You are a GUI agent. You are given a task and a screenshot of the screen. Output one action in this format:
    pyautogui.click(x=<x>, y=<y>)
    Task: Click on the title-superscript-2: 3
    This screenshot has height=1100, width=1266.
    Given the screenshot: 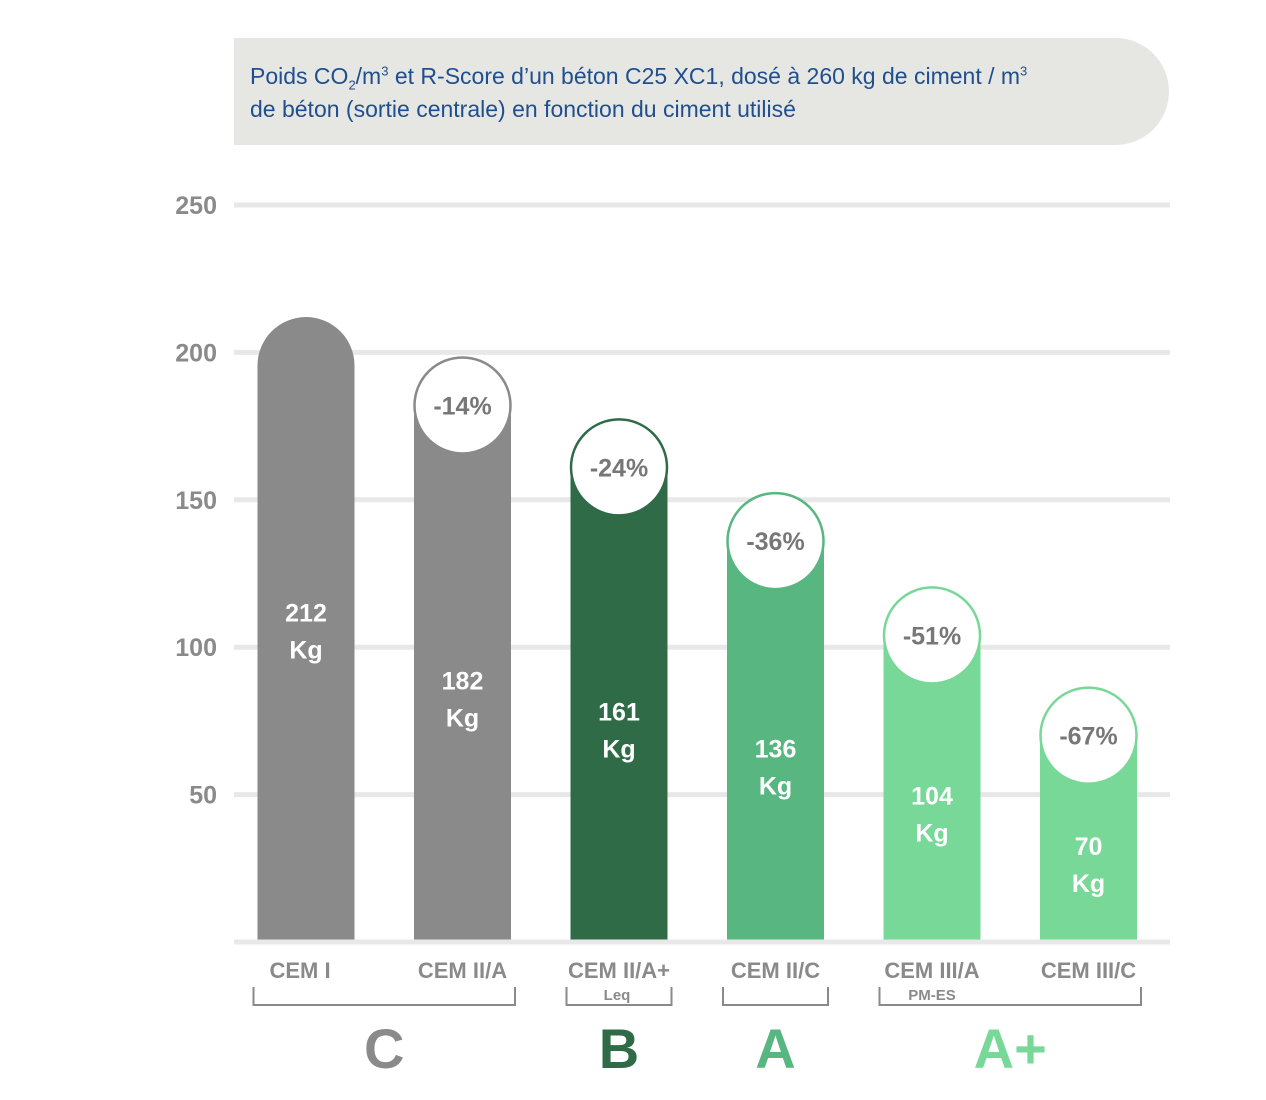 What is the action you would take?
    pyautogui.click(x=1024, y=71)
    